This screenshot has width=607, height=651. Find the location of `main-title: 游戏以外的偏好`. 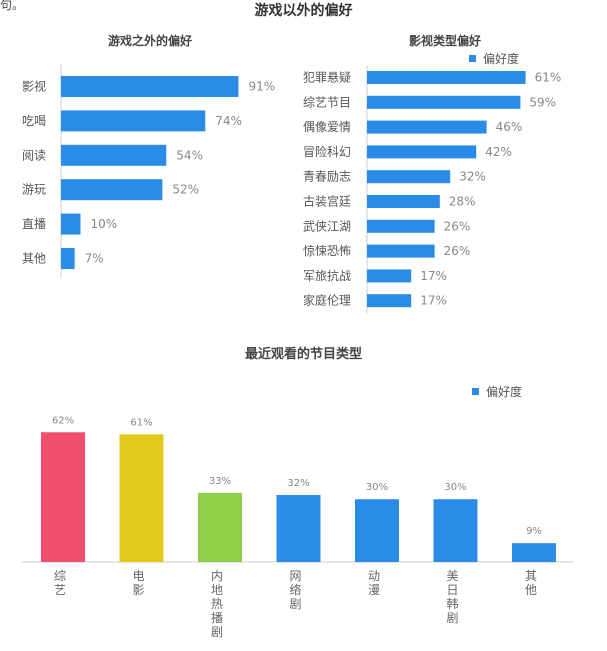

main-title: 游戏以外的偏好 is located at coordinates (303, 11).